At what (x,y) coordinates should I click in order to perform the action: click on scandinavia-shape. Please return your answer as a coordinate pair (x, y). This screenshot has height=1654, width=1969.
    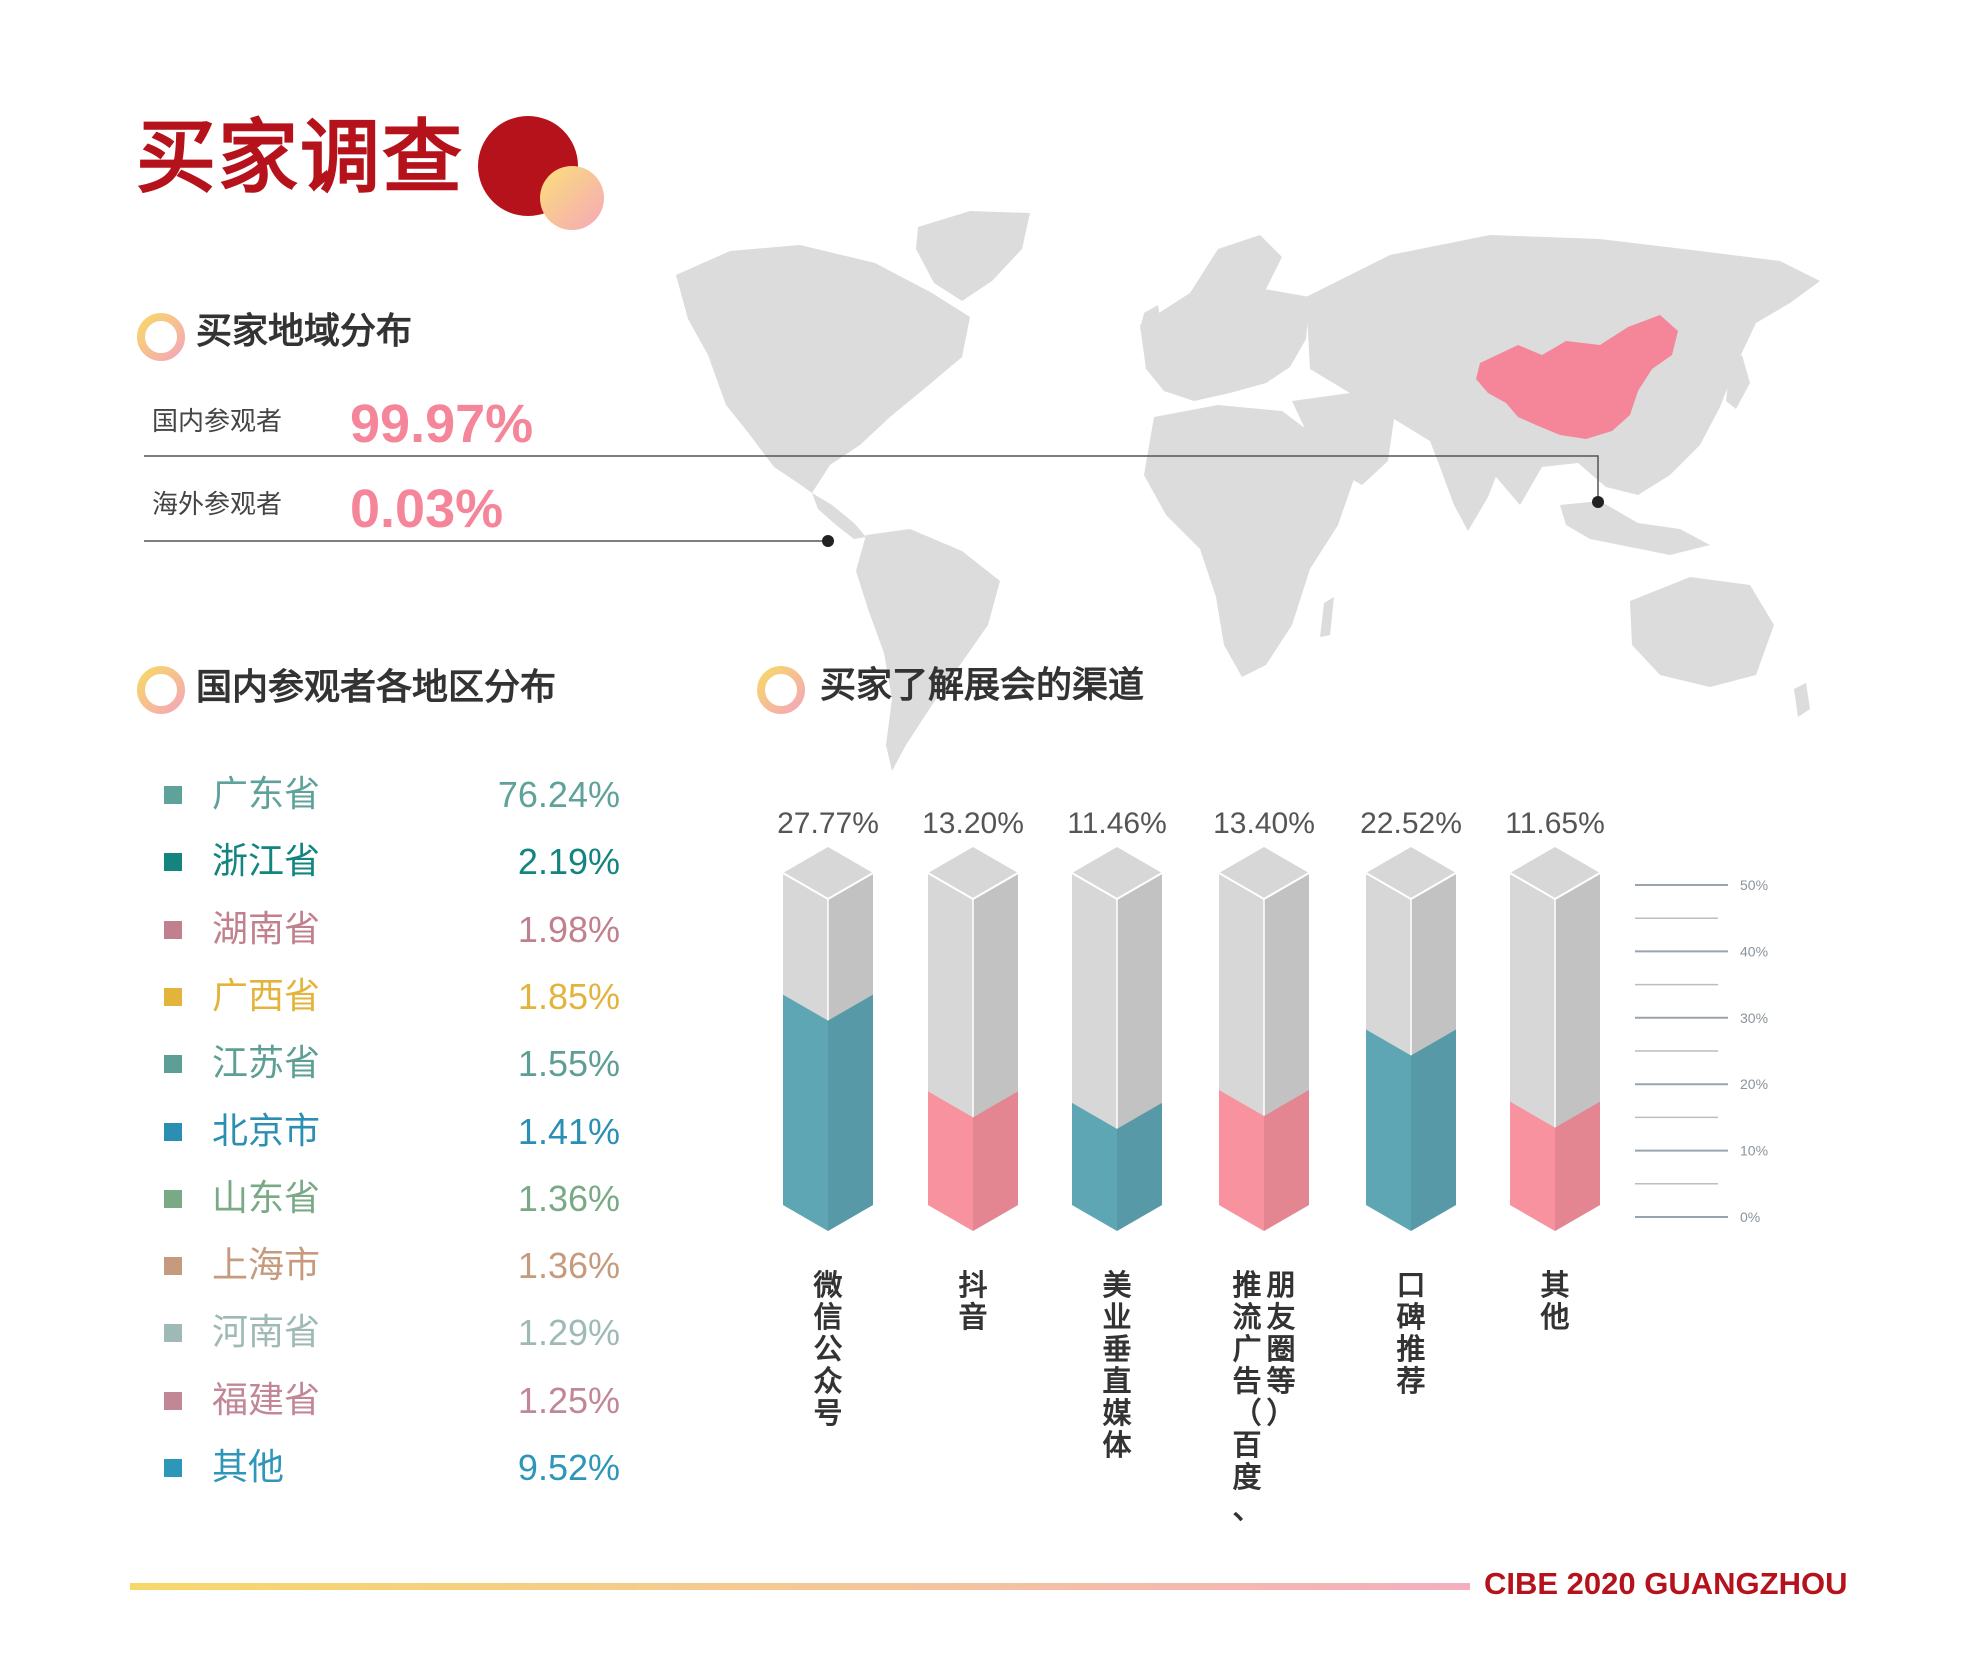
    Looking at the image, I should click on (1236, 267).